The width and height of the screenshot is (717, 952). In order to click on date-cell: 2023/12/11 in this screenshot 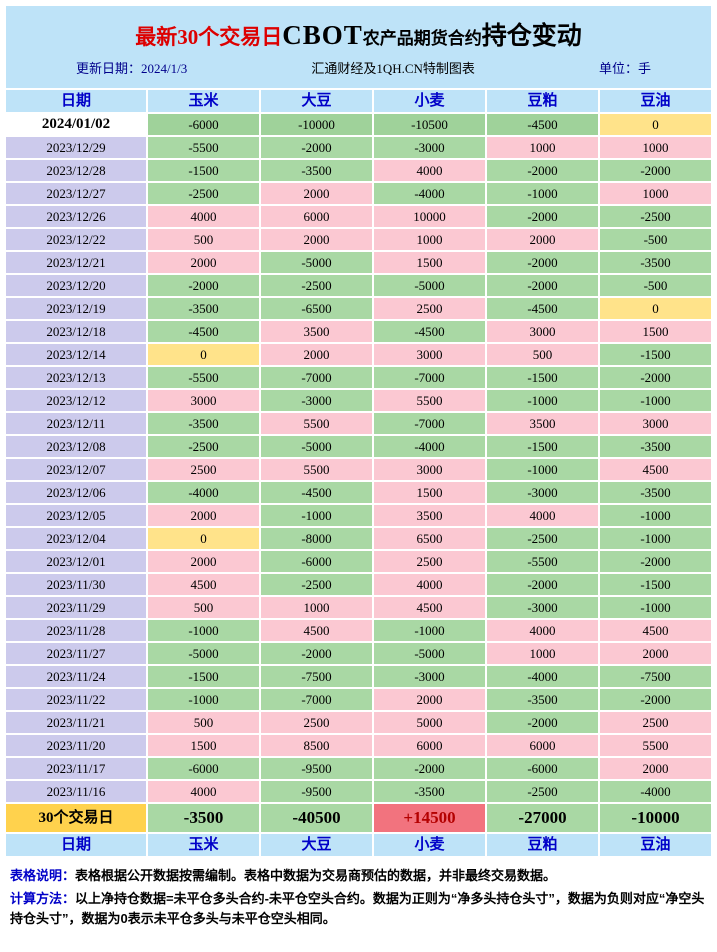, I will do `click(76, 423)`.